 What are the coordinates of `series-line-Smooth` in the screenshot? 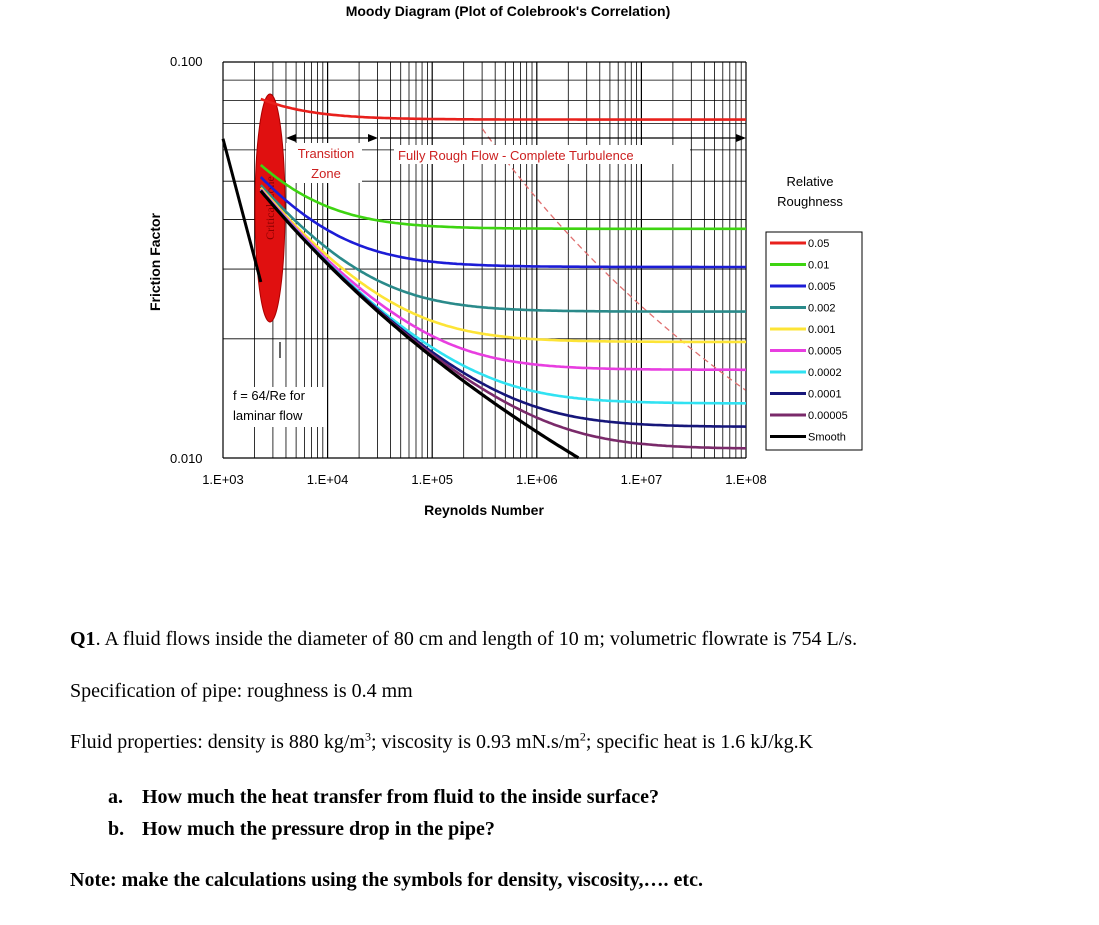 It's located at (419, 324).